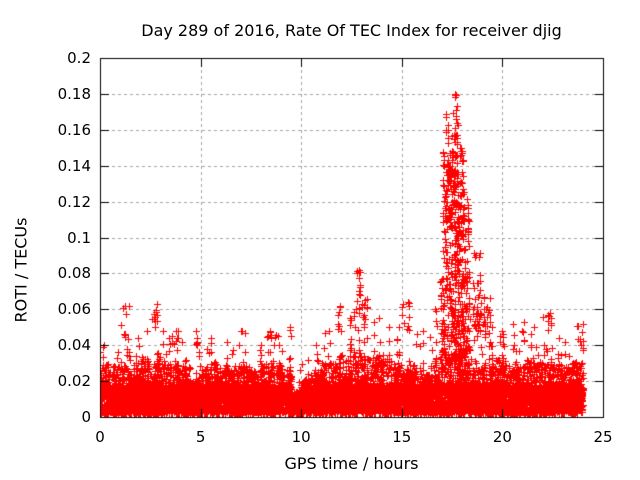 This screenshot has width=640, height=480. I want to click on x-tick-label: 20, so click(502, 437).